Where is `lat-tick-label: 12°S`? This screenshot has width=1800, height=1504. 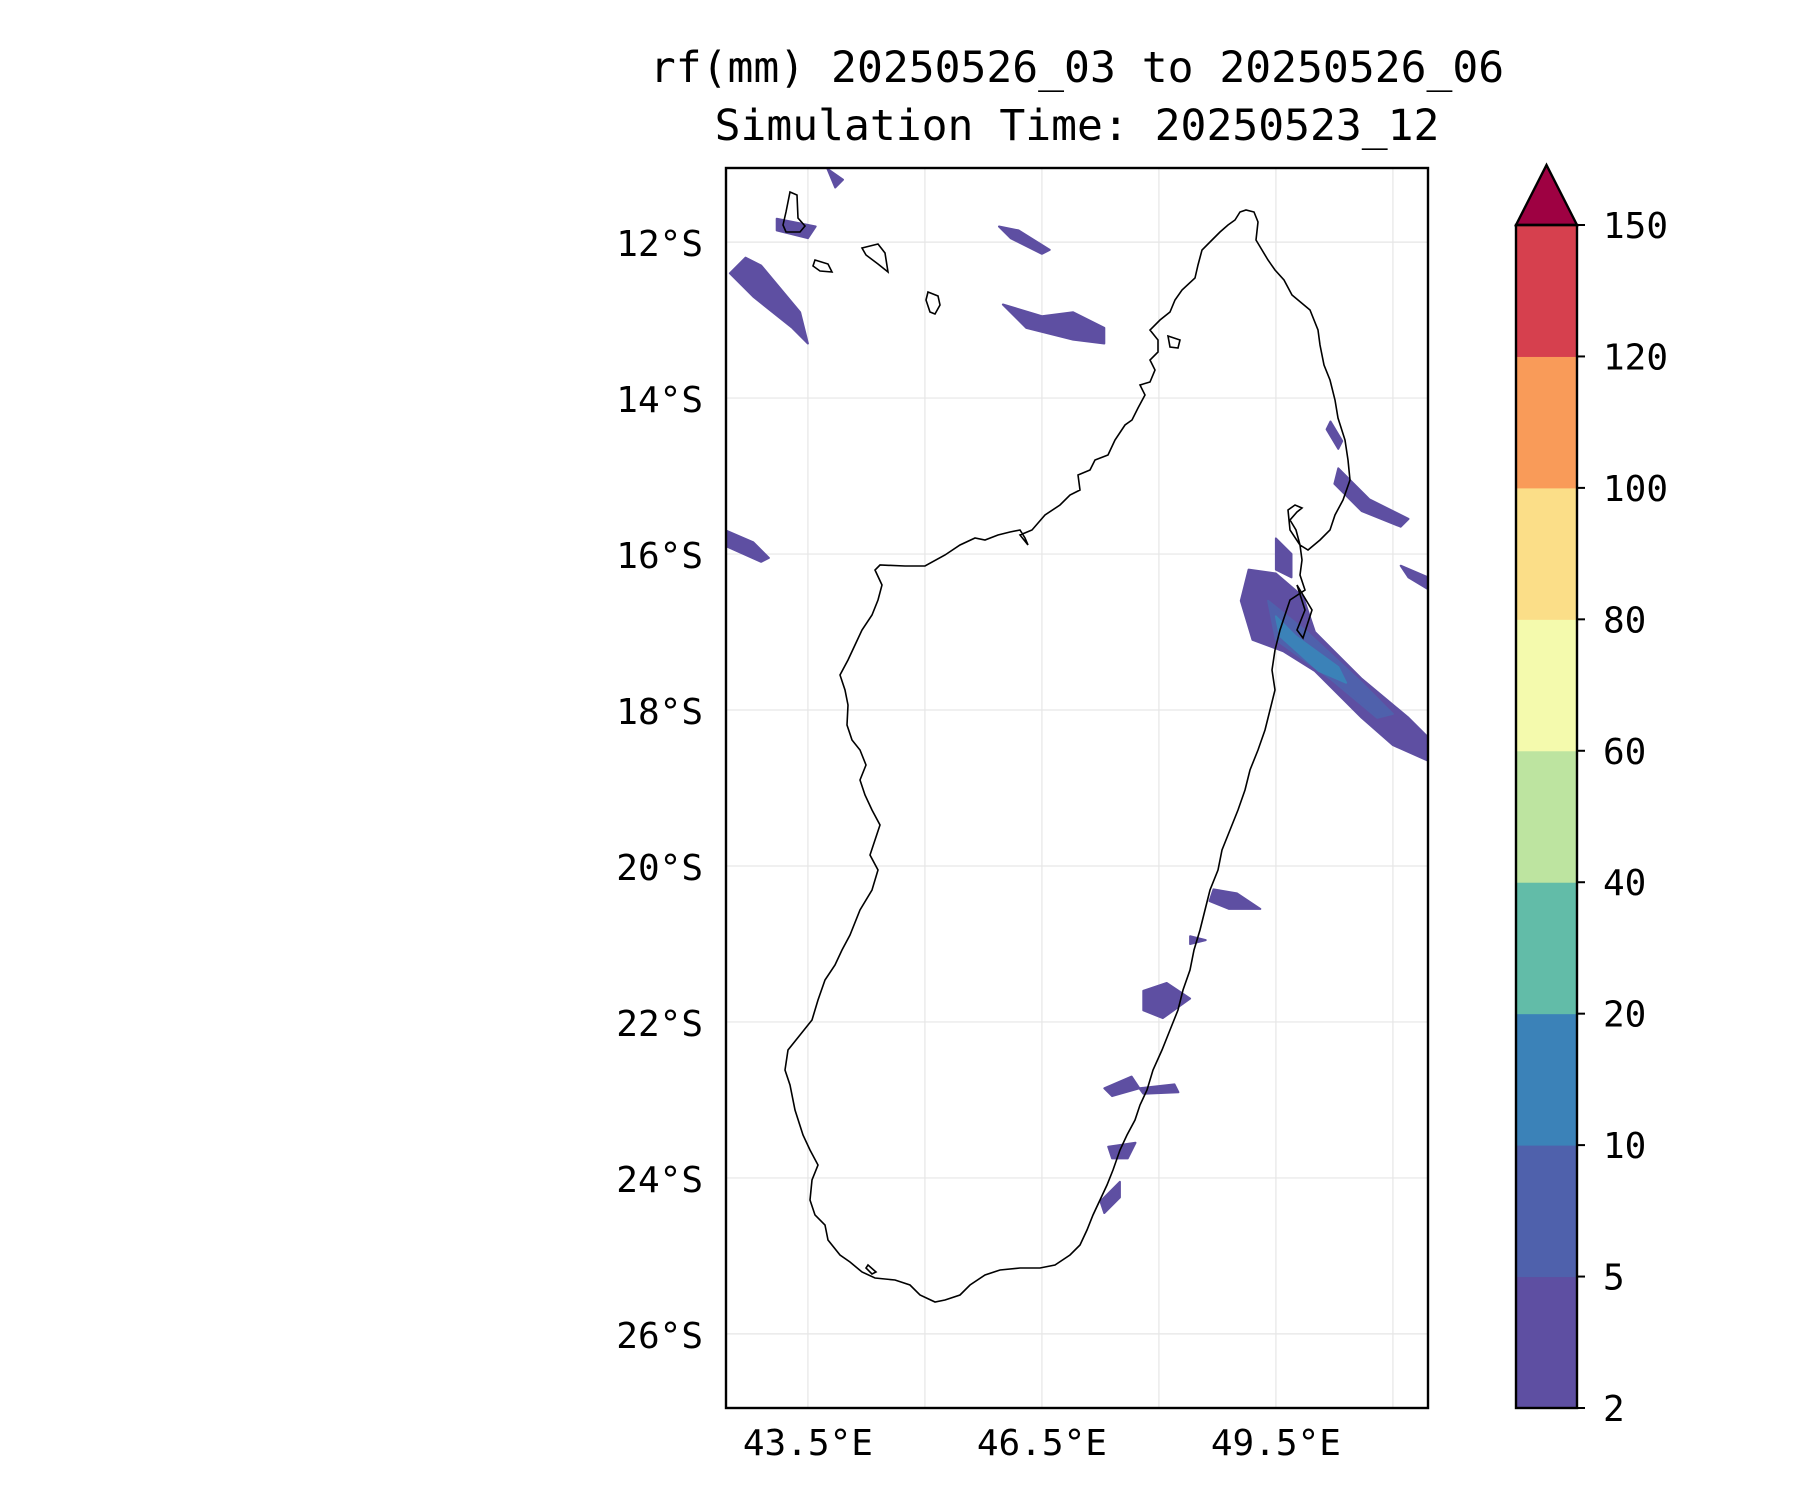 lat-tick-label: 12°S is located at coordinates (659, 244).